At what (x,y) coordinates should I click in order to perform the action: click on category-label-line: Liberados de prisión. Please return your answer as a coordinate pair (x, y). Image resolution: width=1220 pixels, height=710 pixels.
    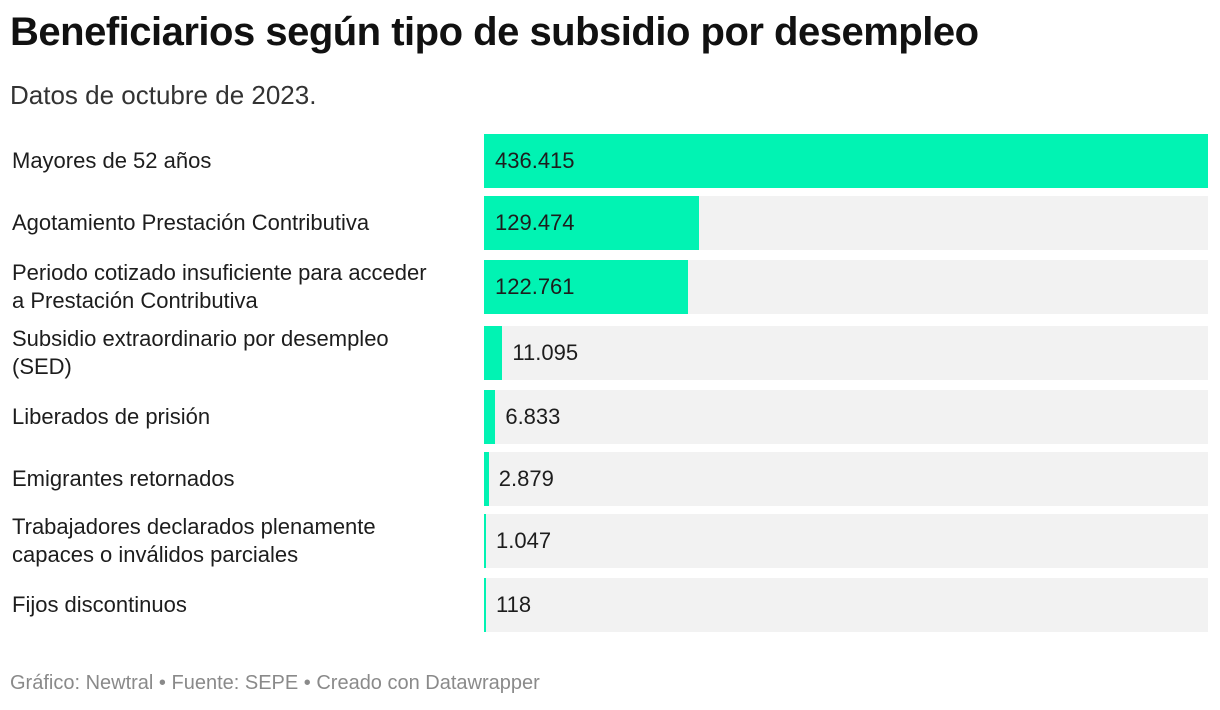
    Looking at the image, I should click on (111, 416).